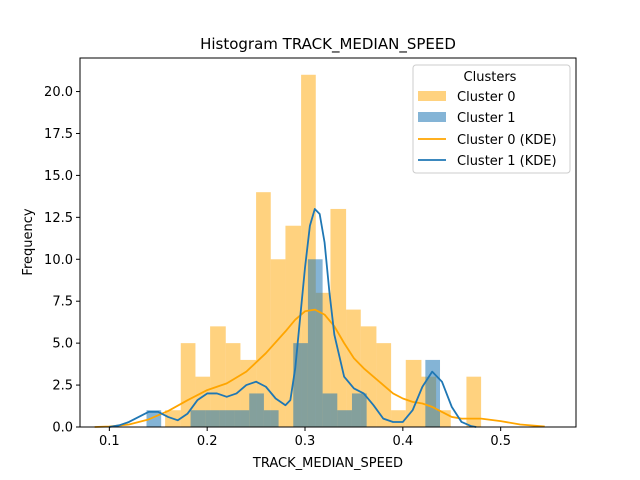 This screenshot has height=480, width=640. I want to click on y-tick-label: 7.5, so click(62, 302).